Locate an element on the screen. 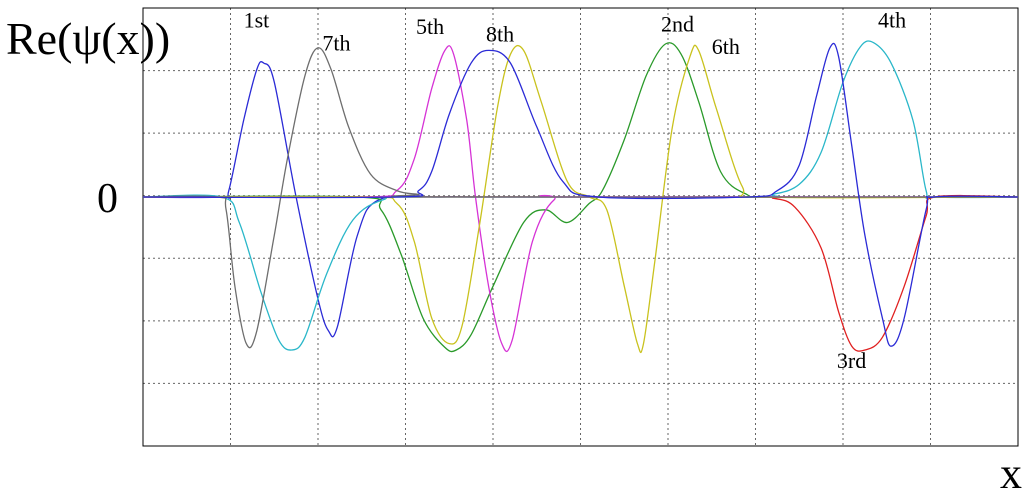  series-label-6th: 6th is located at coordinates (726, 46).